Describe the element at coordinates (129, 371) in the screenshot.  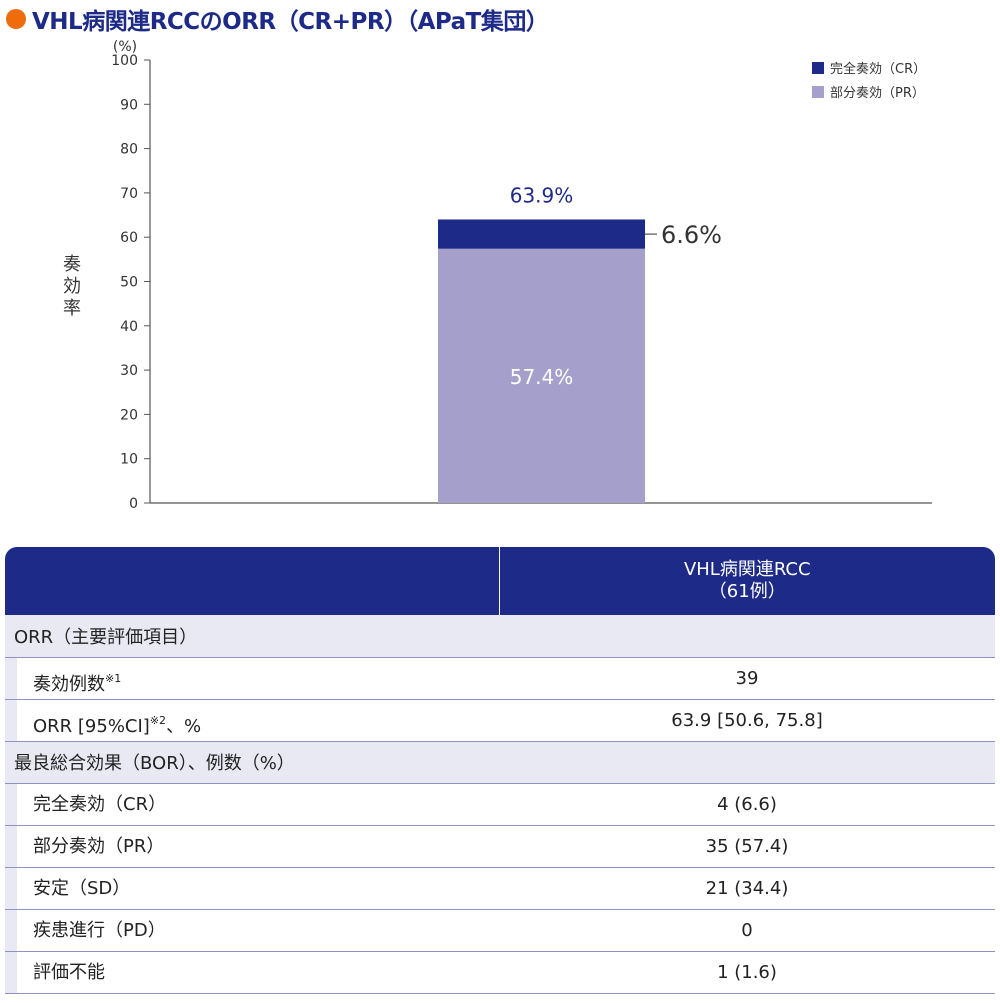
I see `y-tick-label: 30` at that location.